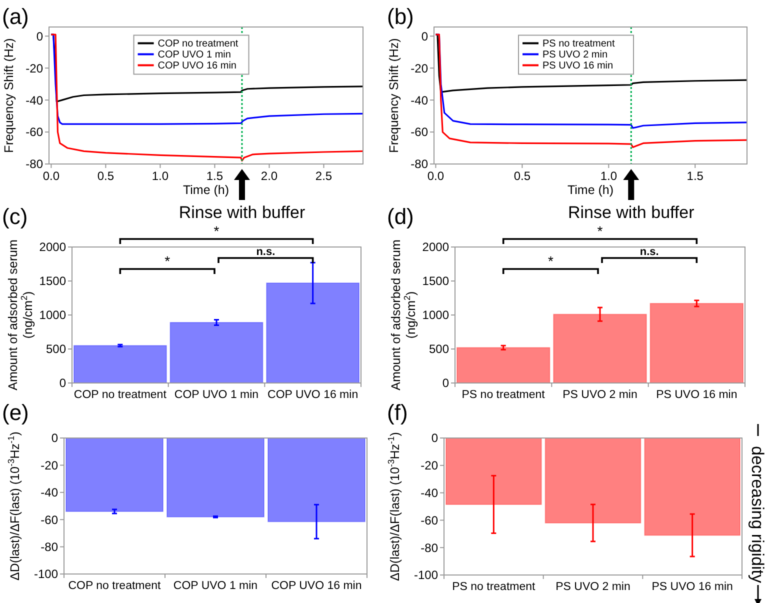 The image size is (770, 603). I want to click on legend-label: PS UVO 16 min, so click(578, 66).